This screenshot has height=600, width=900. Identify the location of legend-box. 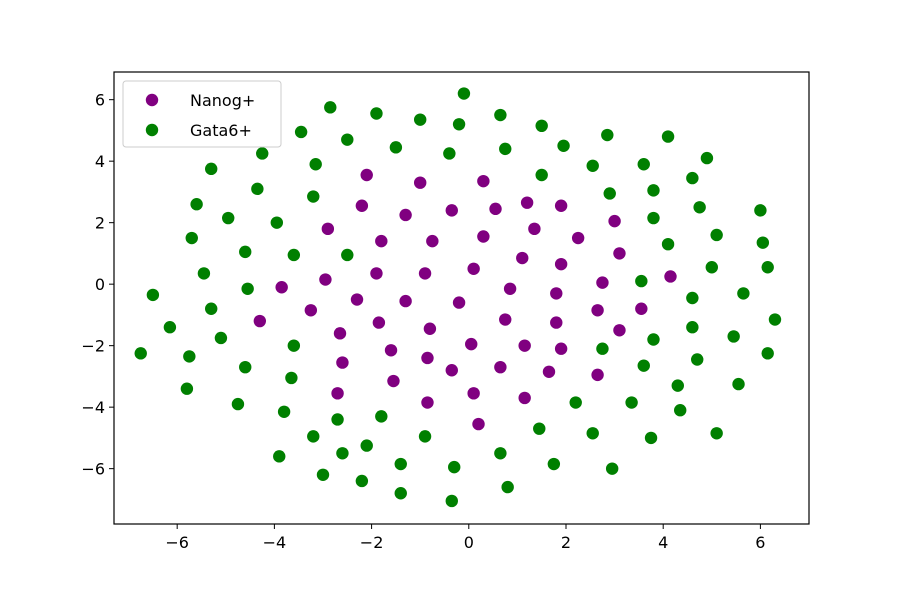
(202, 114).